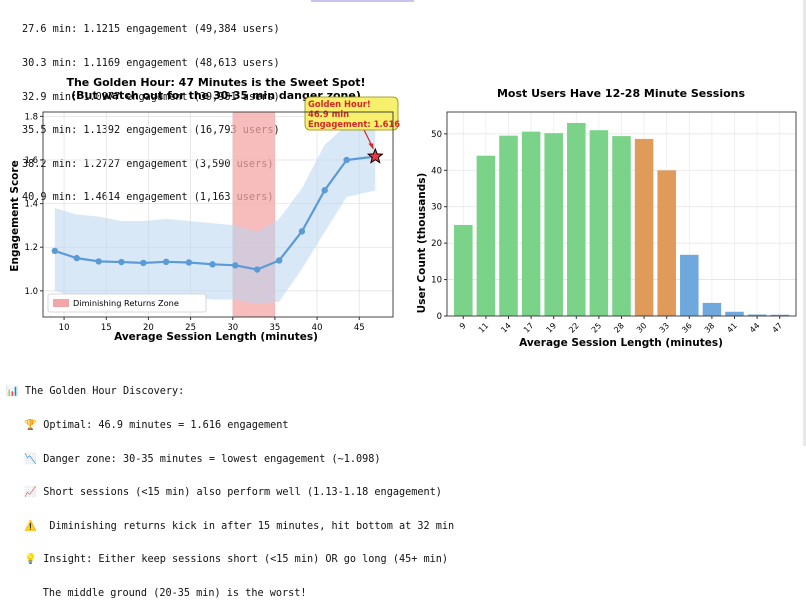 Image resolution: width=806 pixels, height=610 pixels. What do you see at coordinates (95, 392) in the screenshot?
I see `console-line: 📊 The Golden Hour Discovery:` at bounding box center [95, 392].